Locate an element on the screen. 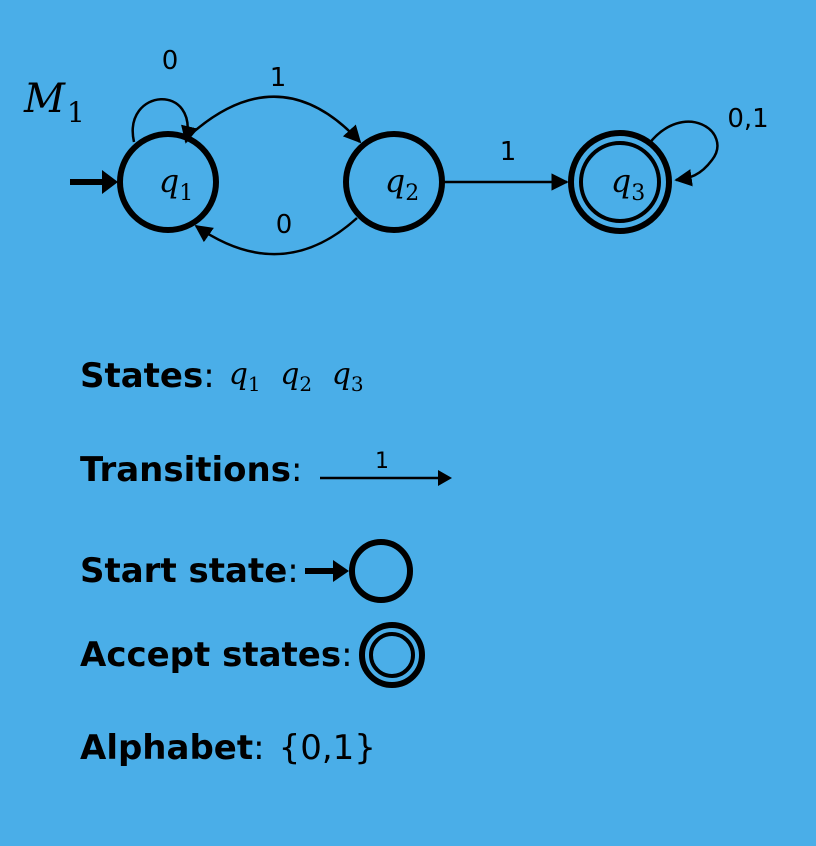 This screenshot has height=846, width=816. machine-name: M1 is located at coordinates (54, 102).